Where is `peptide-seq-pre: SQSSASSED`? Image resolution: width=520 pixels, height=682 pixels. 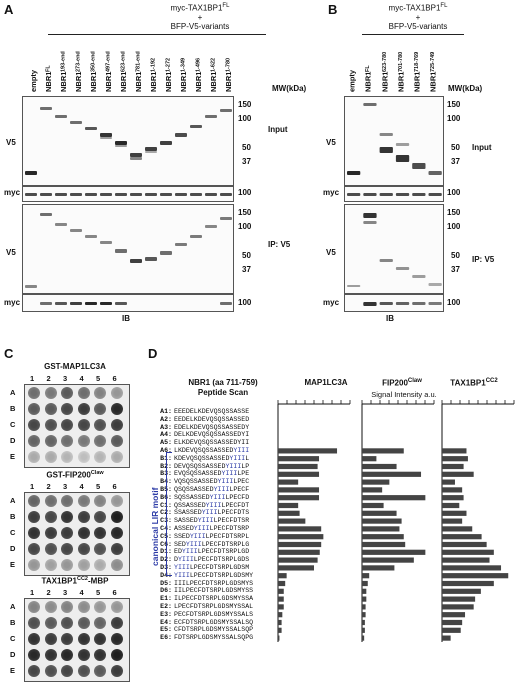
peptide-seq-pre: SQSSASSED is located at coordinates (192, 497).